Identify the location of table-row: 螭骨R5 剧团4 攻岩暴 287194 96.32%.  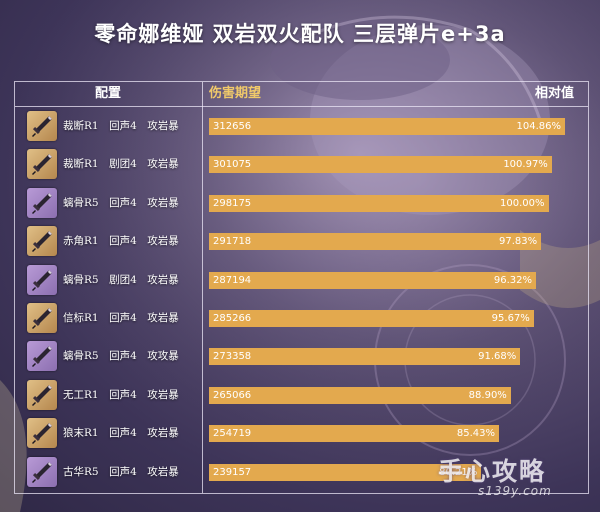
(301, 280).